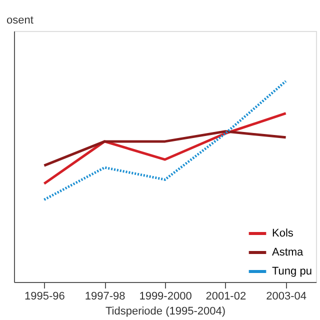 The height and width of the screenshot is (320, 320). Describe the element at coordinates (44, 296) in the screenshot. I see `x-tick-label: 1995-96` at that location.